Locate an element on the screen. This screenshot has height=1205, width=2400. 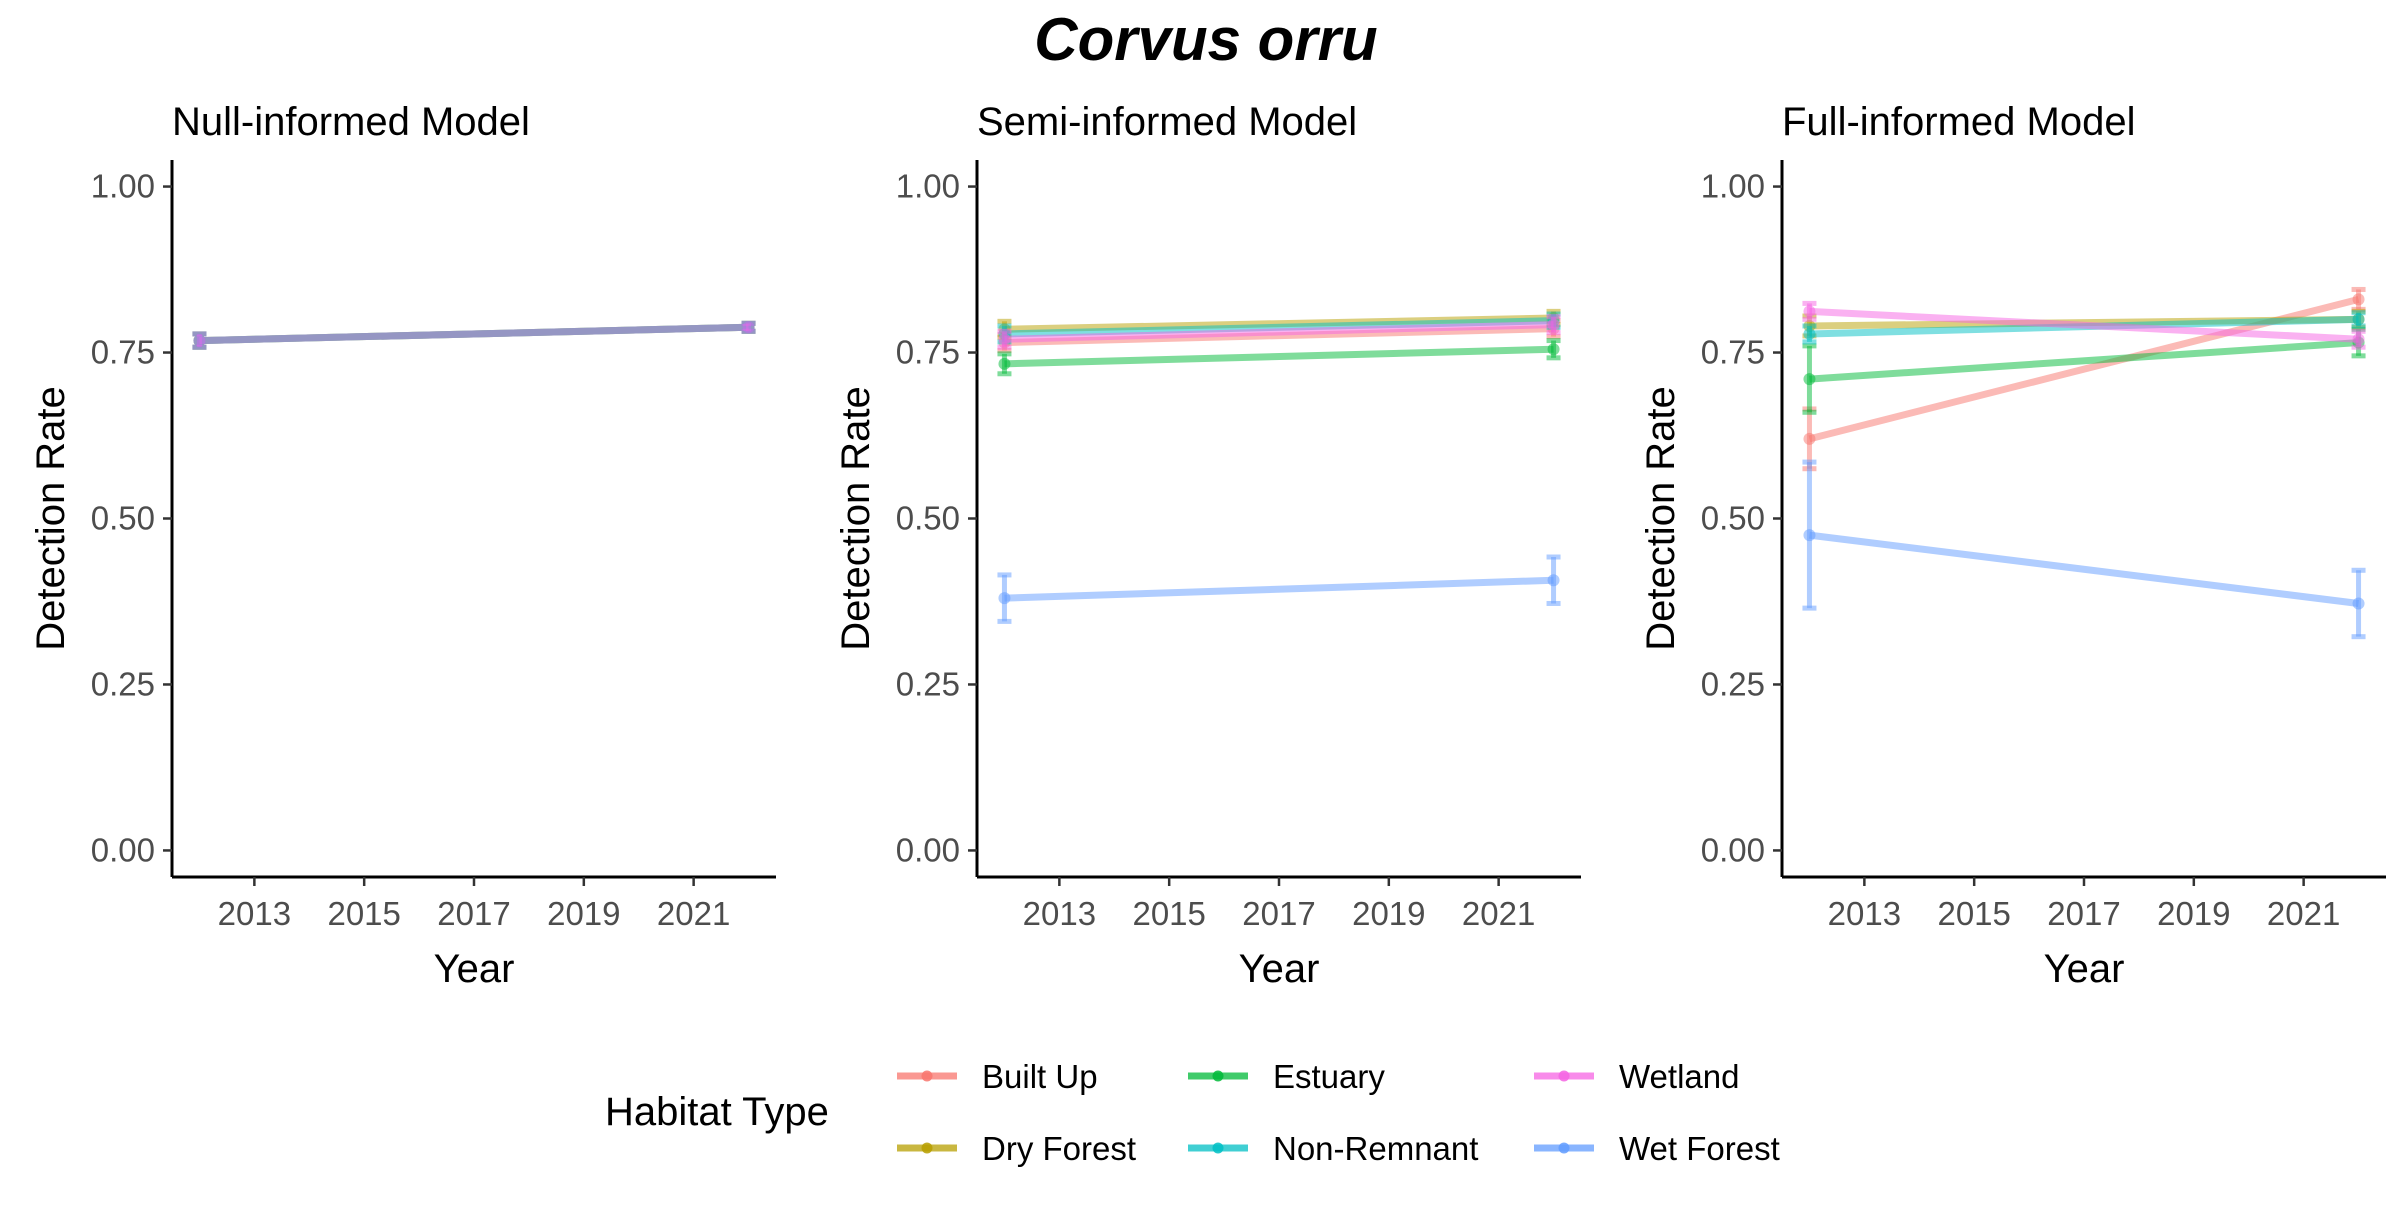
series-line-non-remnant is located at coordinates (474, 334).